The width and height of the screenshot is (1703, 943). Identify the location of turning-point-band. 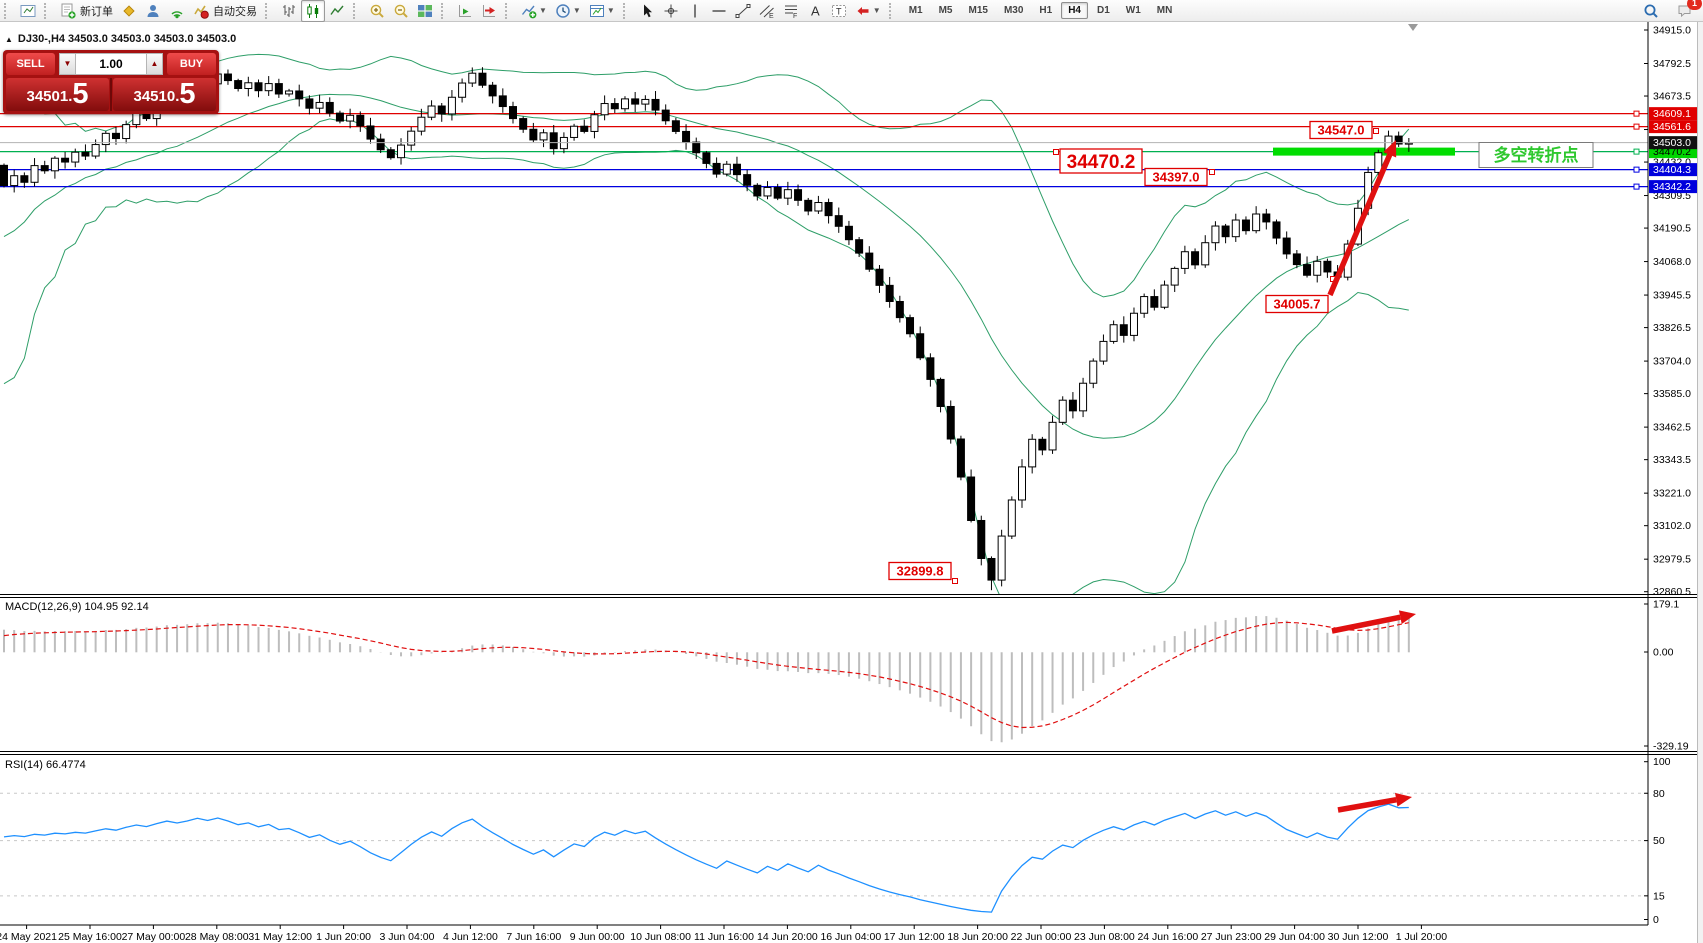
(1364, 151).